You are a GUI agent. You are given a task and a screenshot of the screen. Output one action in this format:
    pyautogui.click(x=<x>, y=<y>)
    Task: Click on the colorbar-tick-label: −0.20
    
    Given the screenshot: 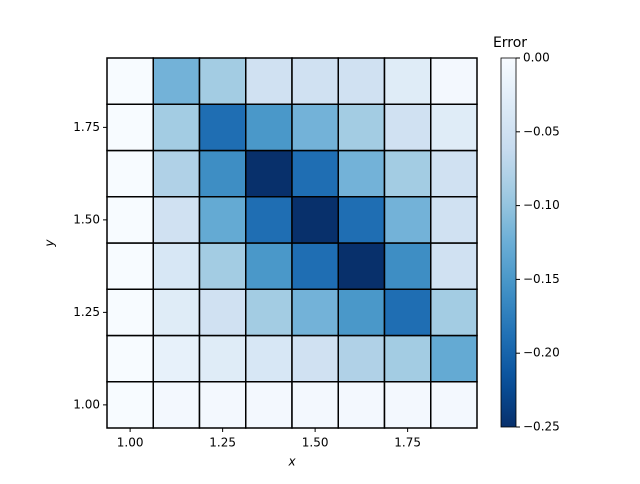 What is the action you would take?
    pyautogui.click(x=541, y=353)
    